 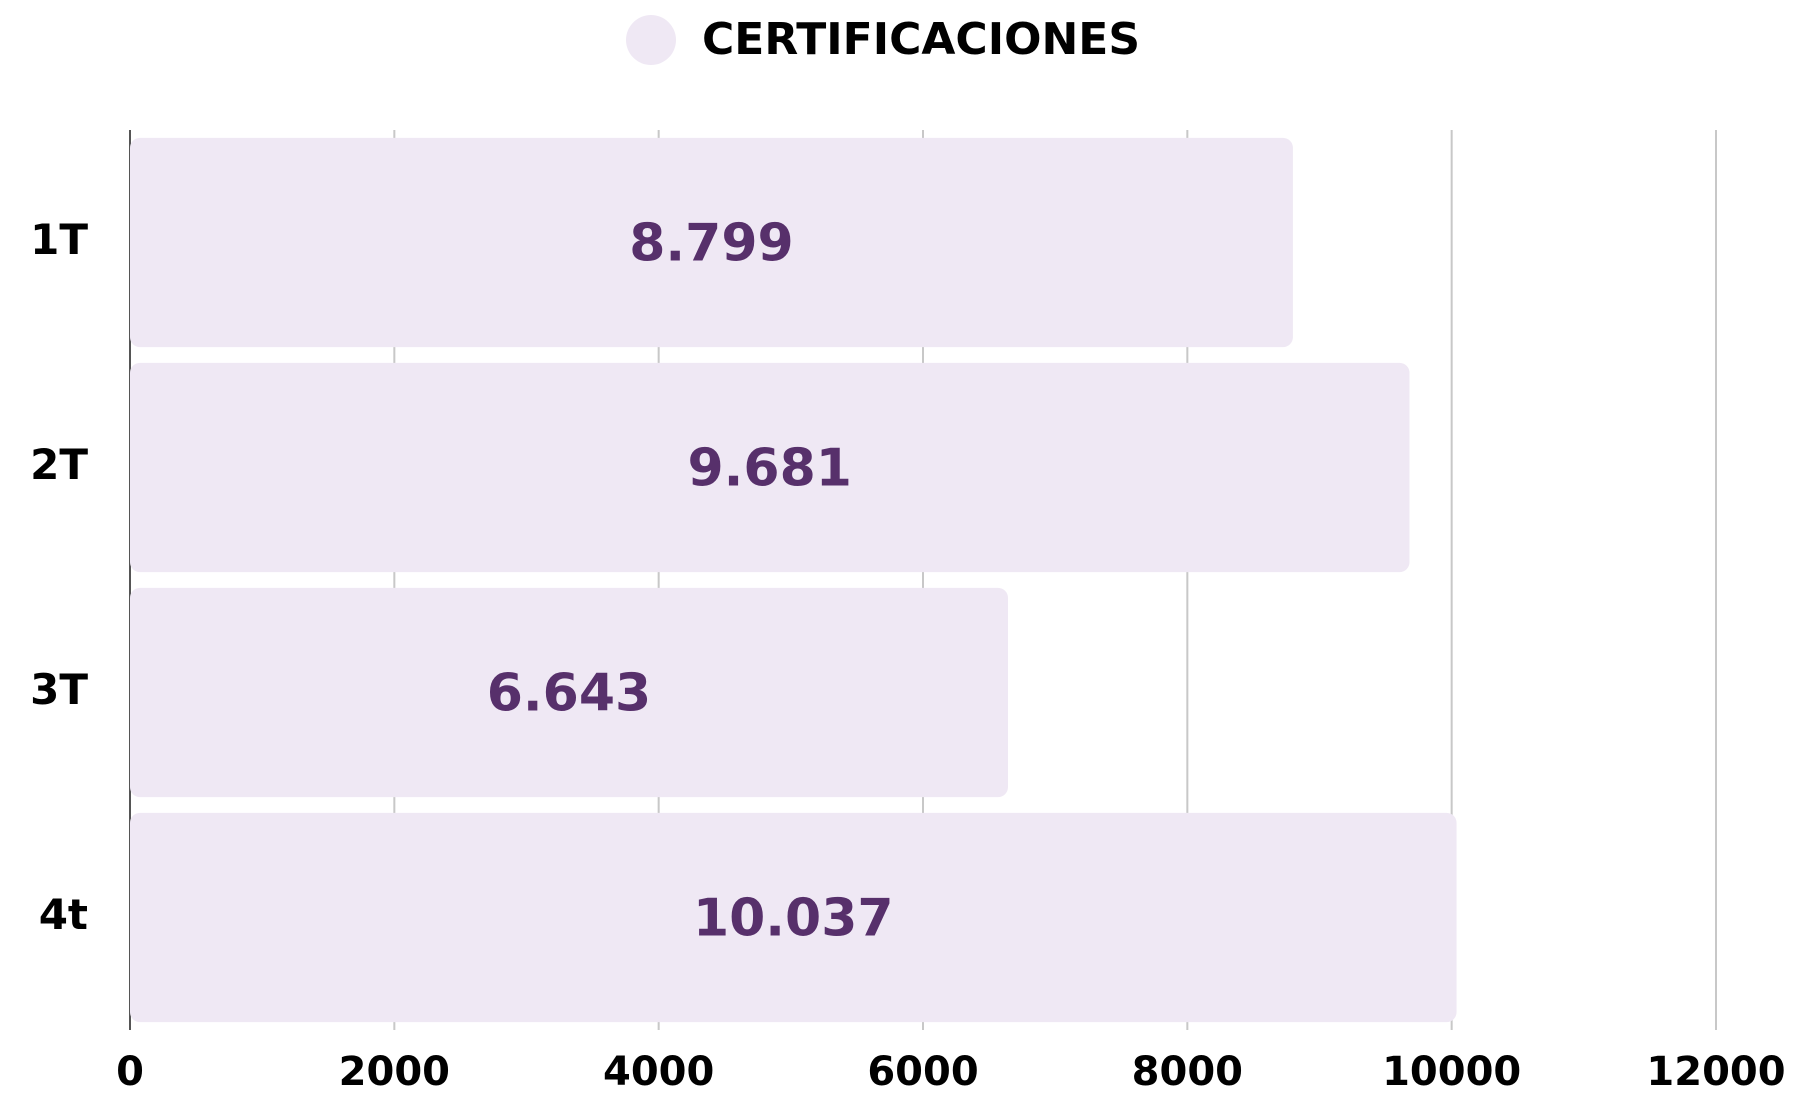 What do you see at coordinates (59, 689) in the screenshot?
I see `y-tick-label: 3T` at bounding box center [59, 689].